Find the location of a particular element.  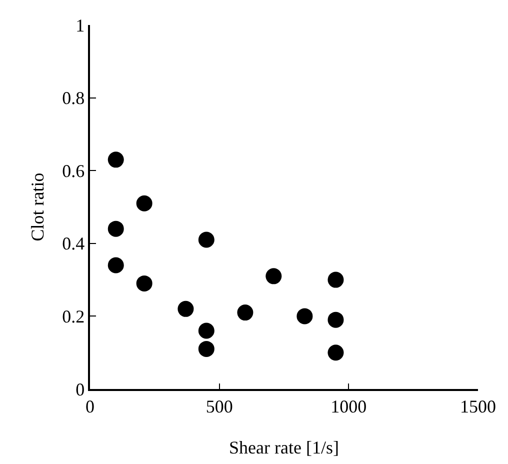

x-axis-title: Shear rate [1/s] is located at coordinates (284, 448).